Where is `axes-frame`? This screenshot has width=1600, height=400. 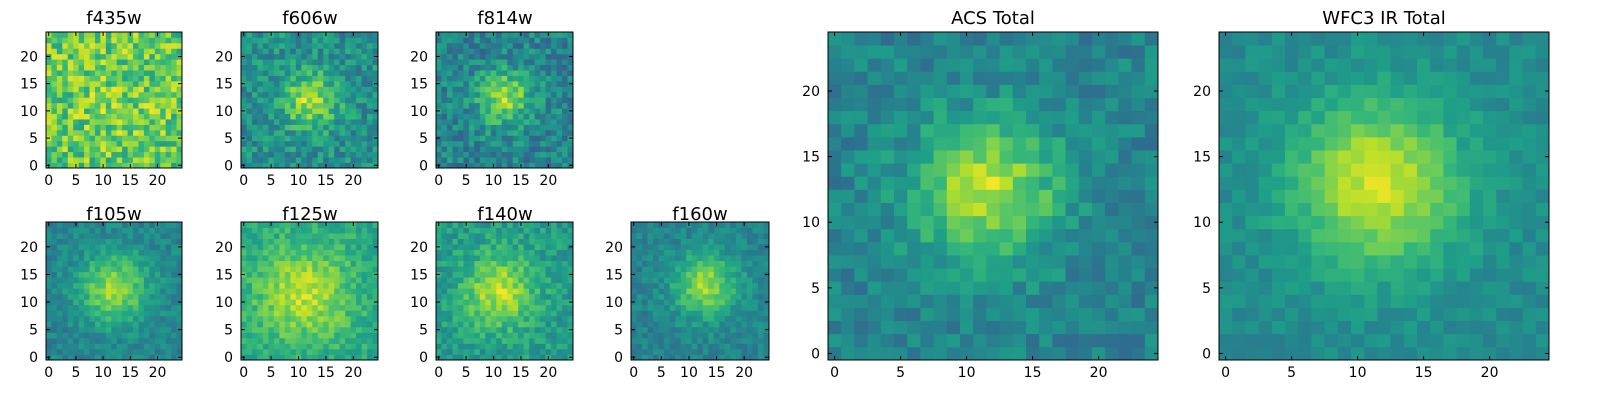 axes-frame is located at coordinates (114, 291).